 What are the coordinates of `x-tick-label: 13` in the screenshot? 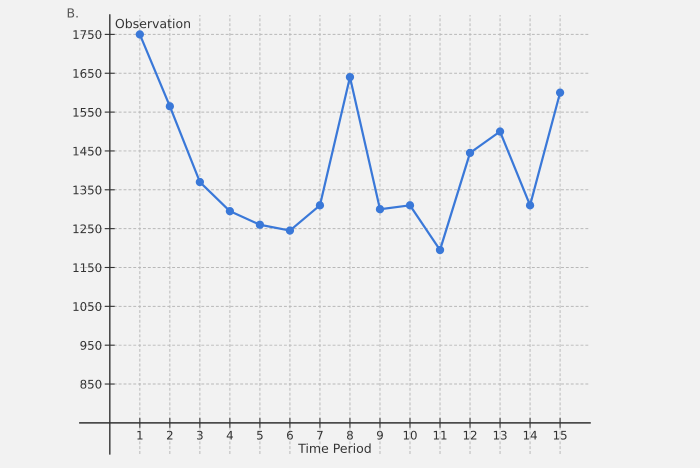 It's located at (500, 435).